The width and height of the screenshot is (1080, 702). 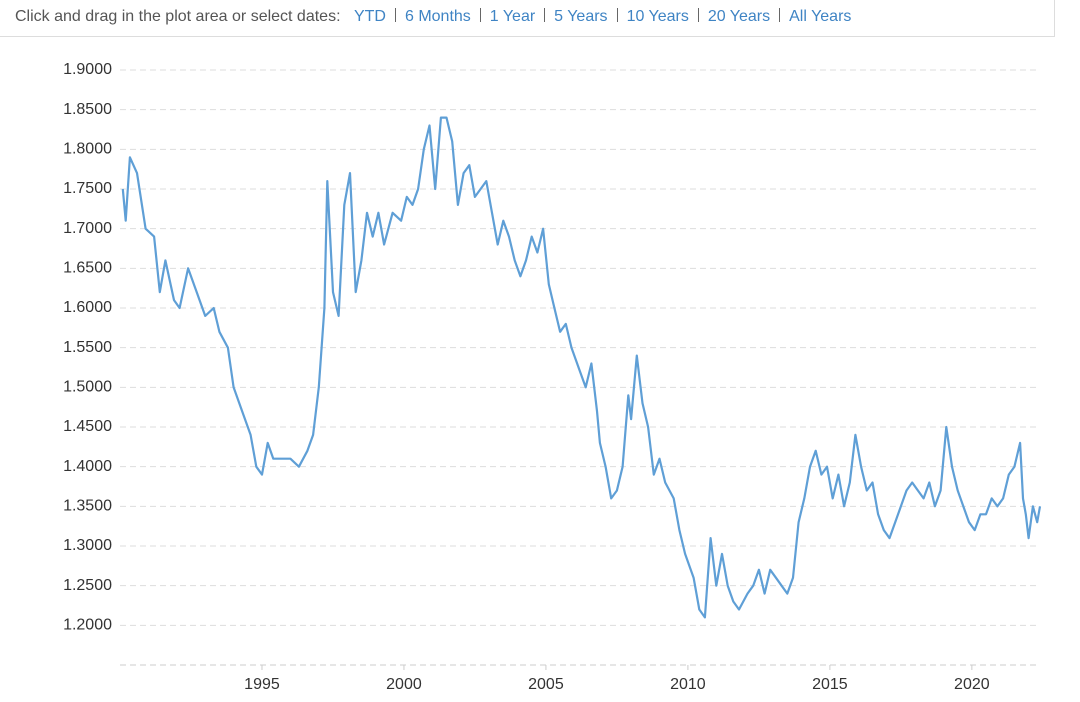 What do you see at coordinates (688, 684) in the screenshot?
I see `x-tick-label: 2010` at bounding box center [688, 684].